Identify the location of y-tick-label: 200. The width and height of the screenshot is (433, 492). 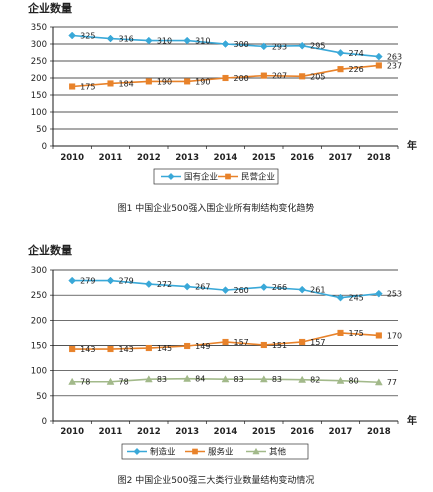
(39, 79).